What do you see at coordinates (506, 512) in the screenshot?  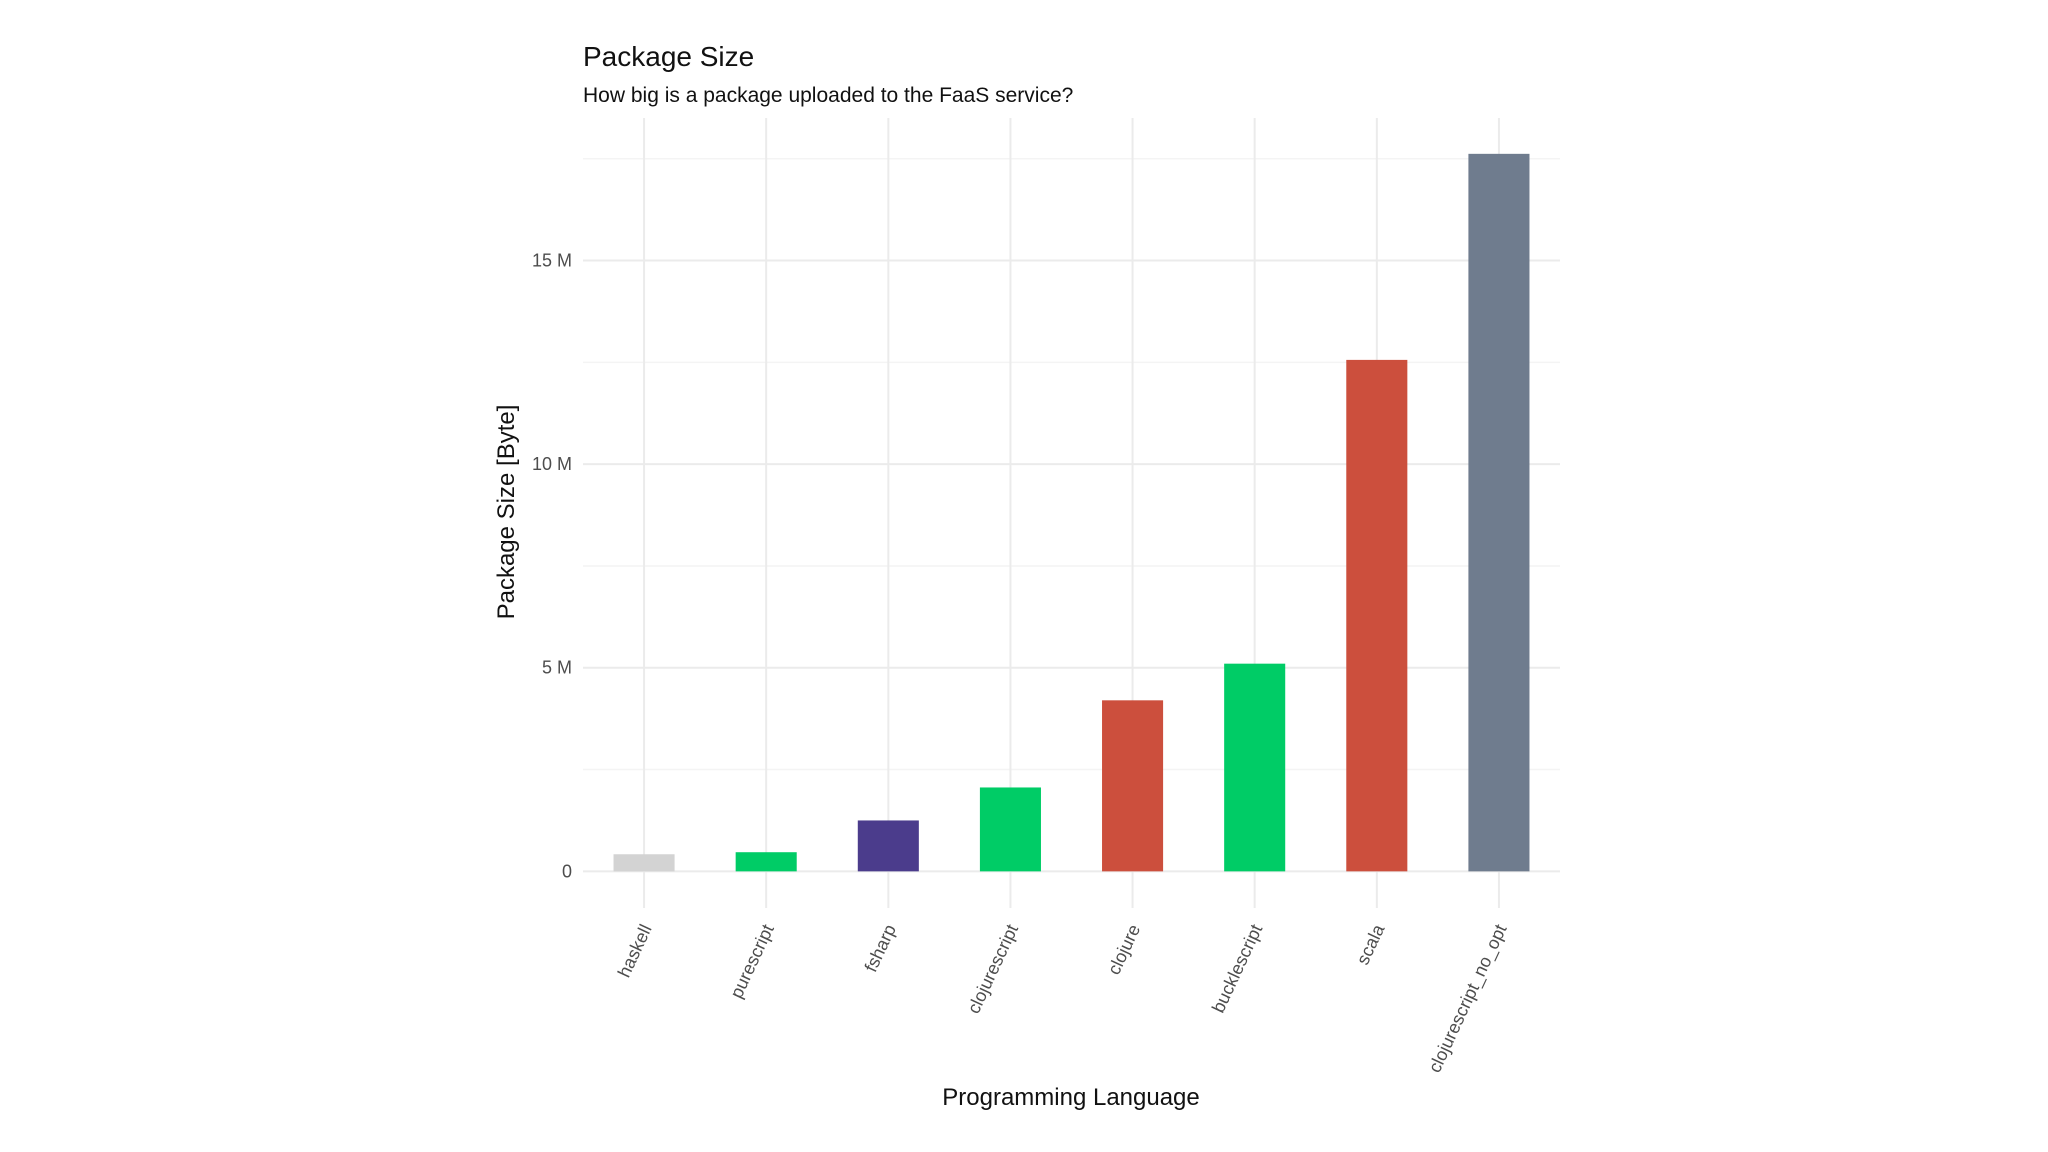 I see `y-axis-title: Package Size [Byte]` at bounding box center [506, 512].